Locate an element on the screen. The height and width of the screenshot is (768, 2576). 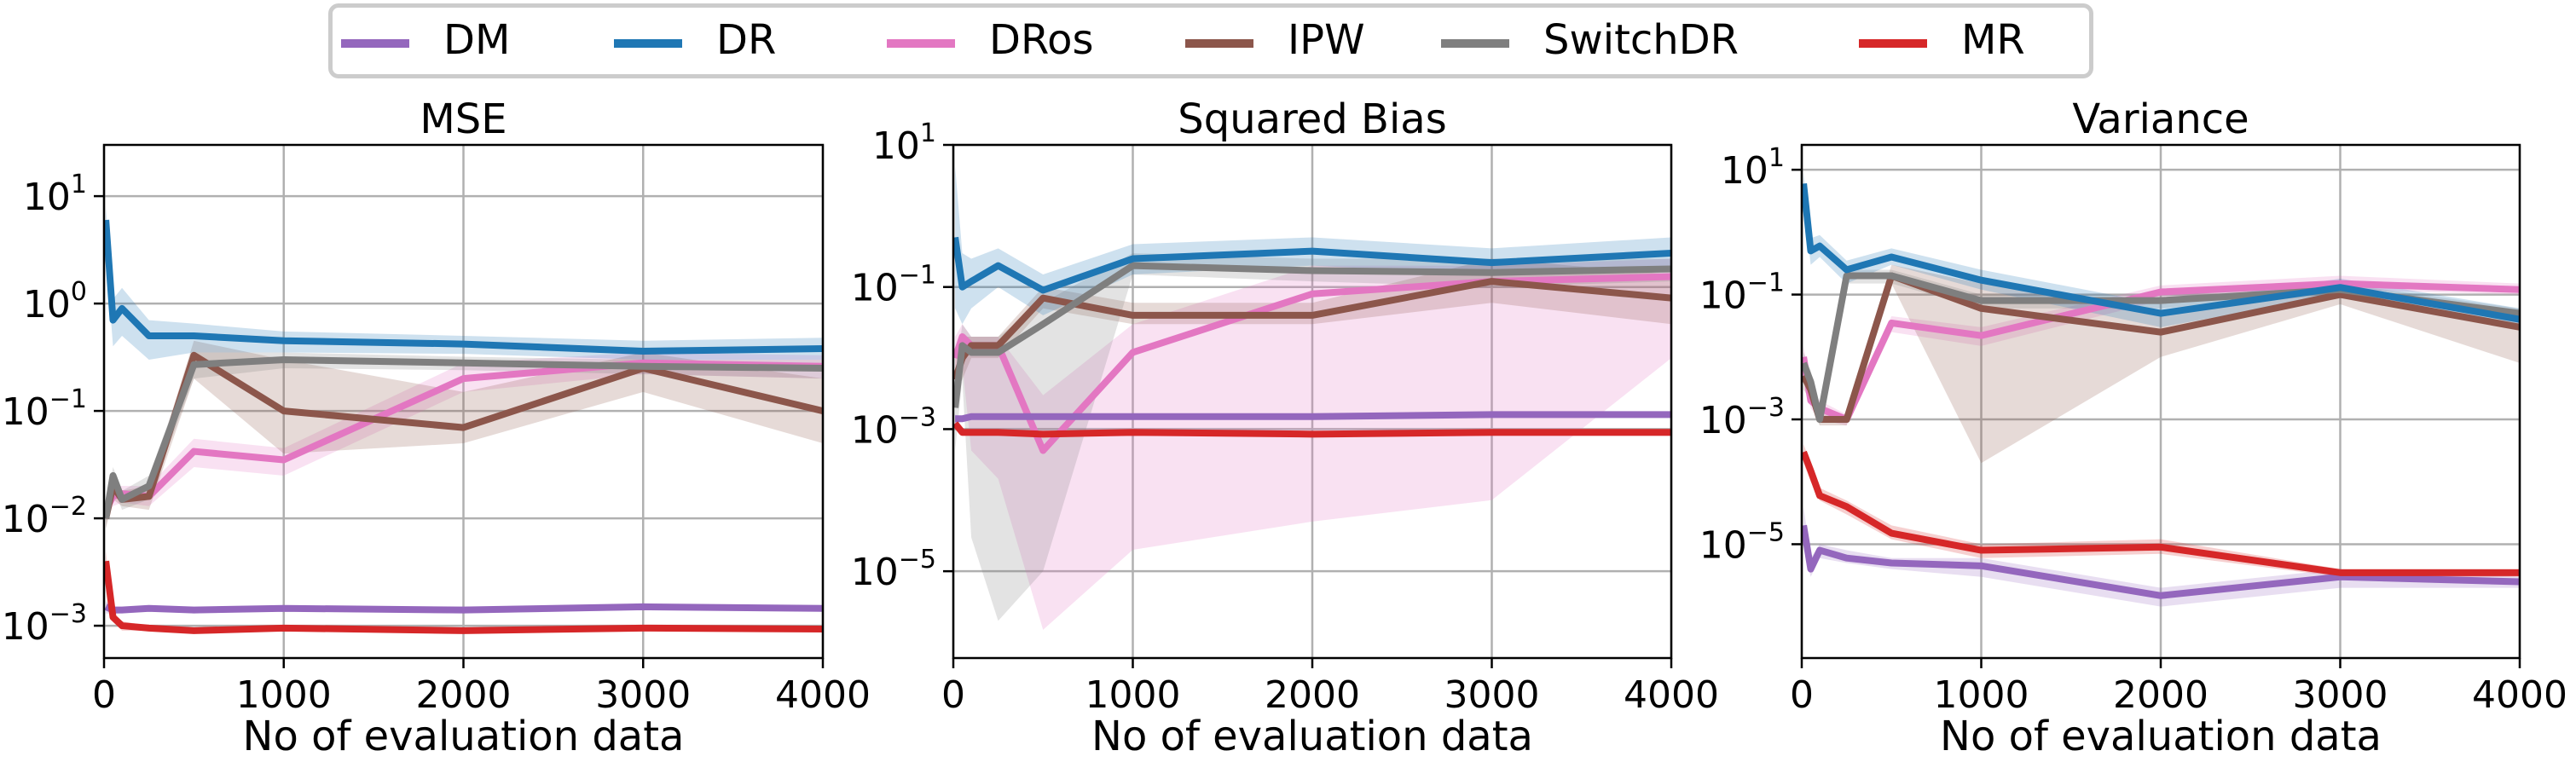
band-switchdr is located at coordinates (1313, 436).